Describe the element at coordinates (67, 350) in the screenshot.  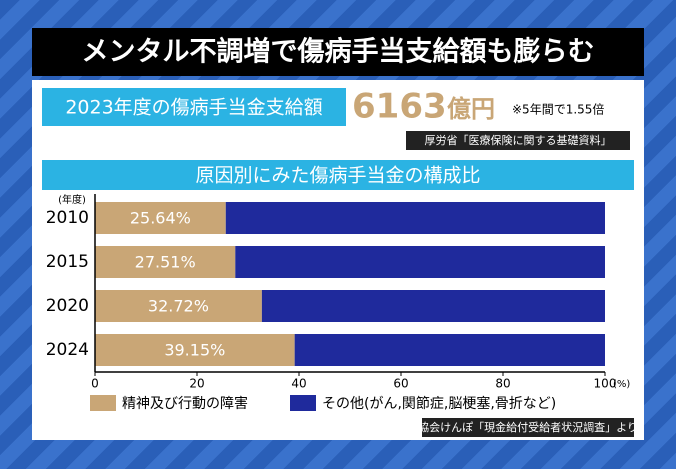
I see `y-tick-label: 2024` at that location.